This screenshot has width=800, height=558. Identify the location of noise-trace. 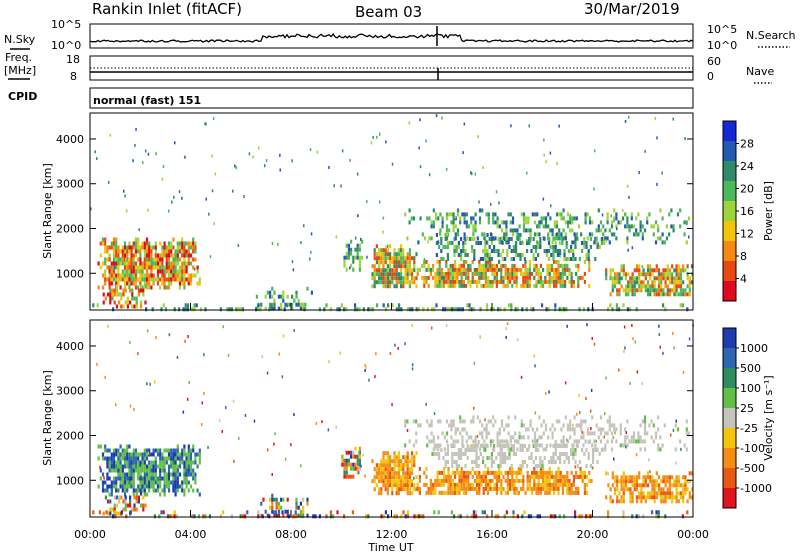
(391, 36).